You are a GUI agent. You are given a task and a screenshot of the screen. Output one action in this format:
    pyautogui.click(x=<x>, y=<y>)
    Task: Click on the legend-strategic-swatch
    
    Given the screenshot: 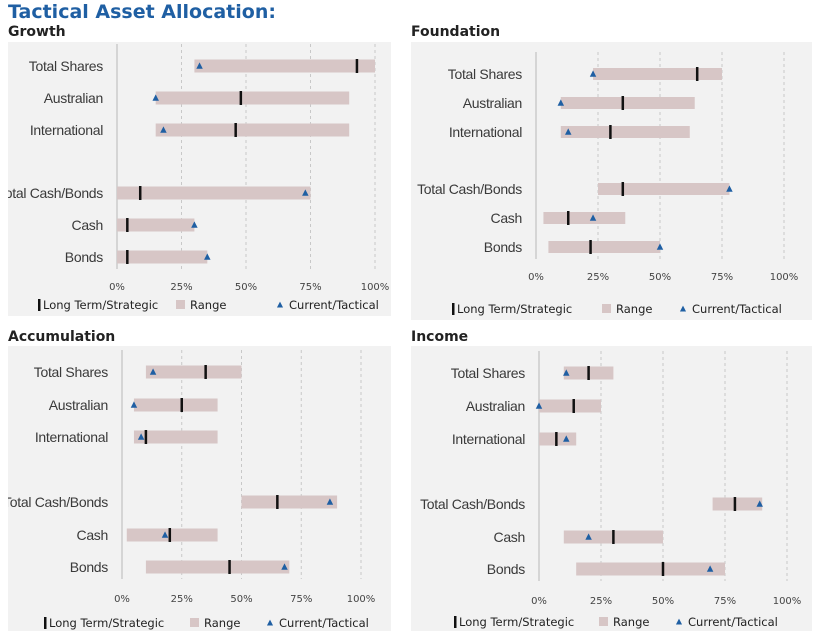 What is the action you would take?
    pyautogui.click(x=453, y=309)
    